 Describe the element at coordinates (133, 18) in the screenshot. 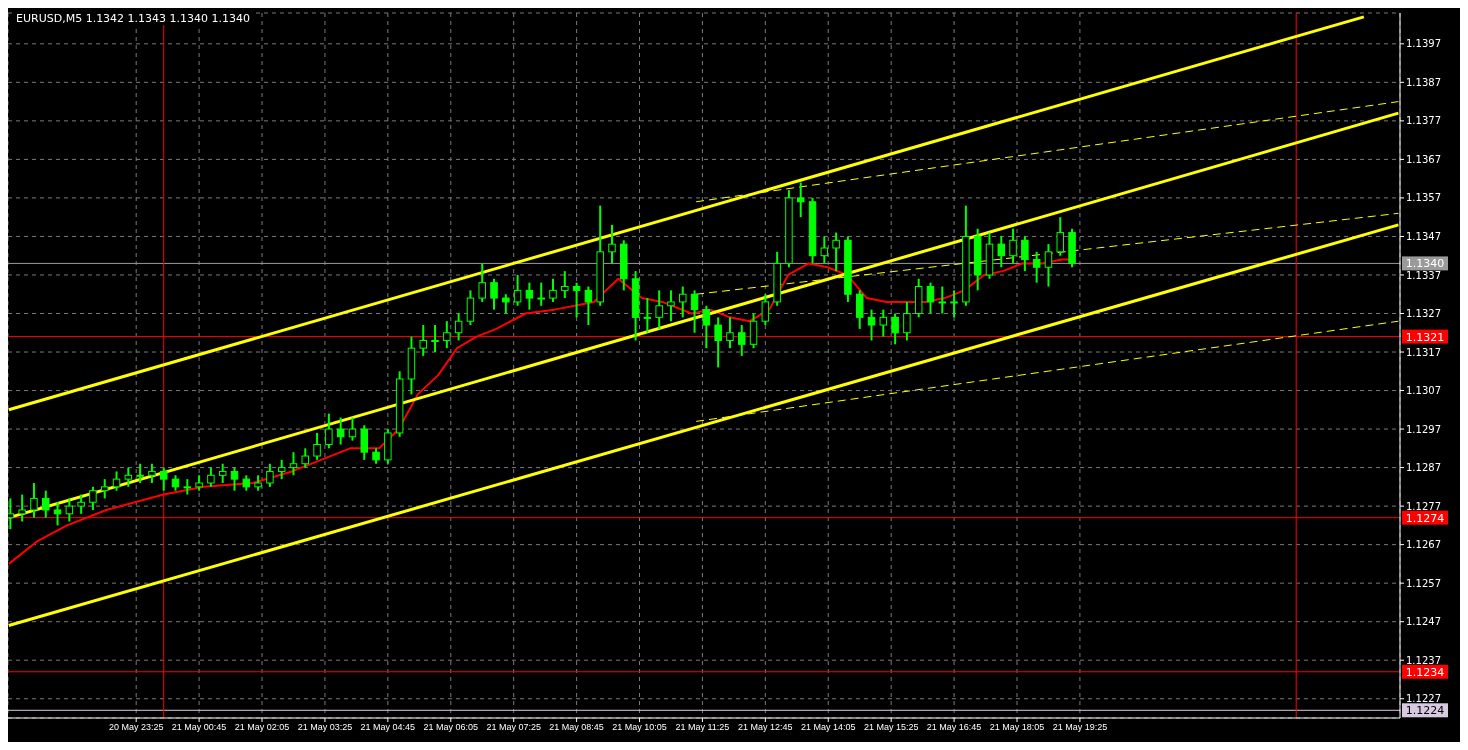

I see `chart-title: EURUSD,M5 1.1342 1.1343 1.1340 1.1340` at that location.